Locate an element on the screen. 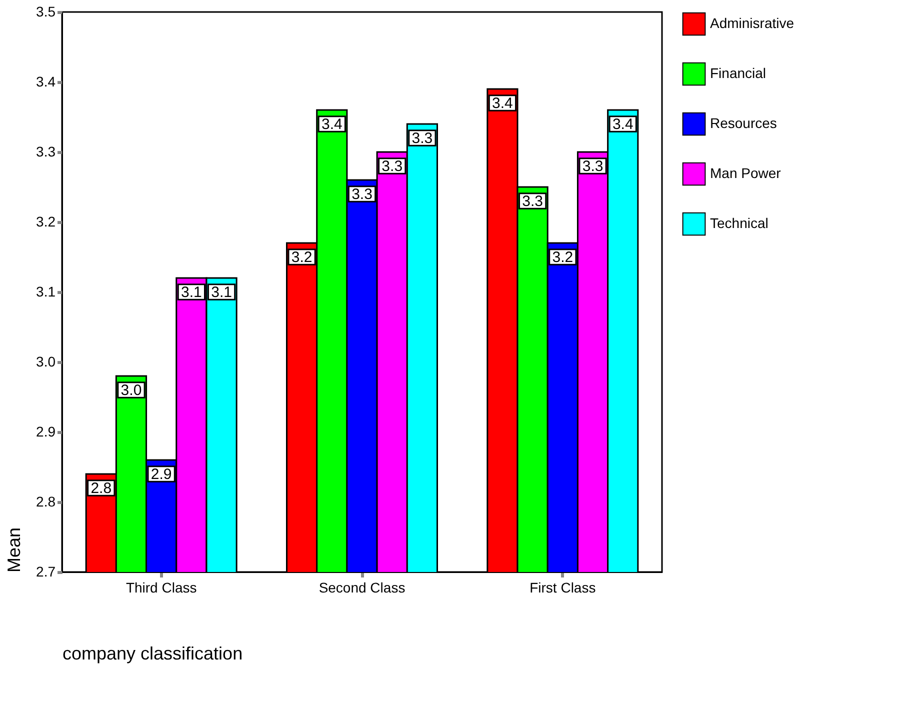 This screenshot has width=898, height=726. legend-label: Financial is located at coordinates (738, 73).